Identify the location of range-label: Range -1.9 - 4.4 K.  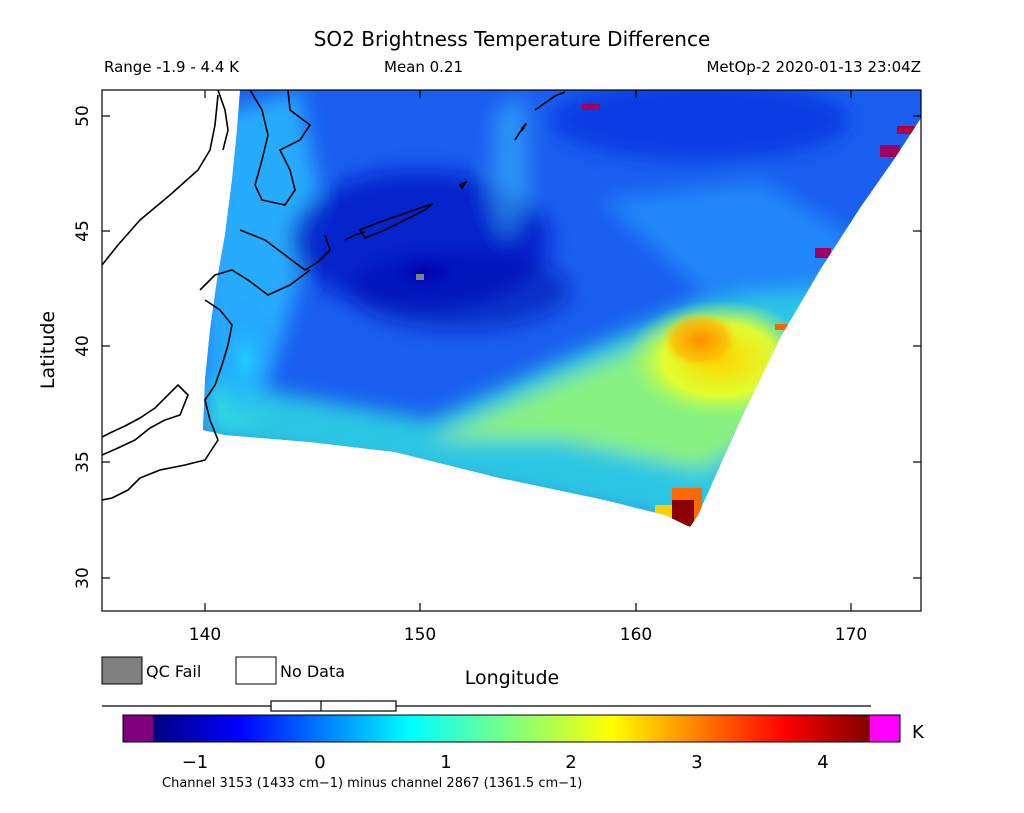
(172, 67).